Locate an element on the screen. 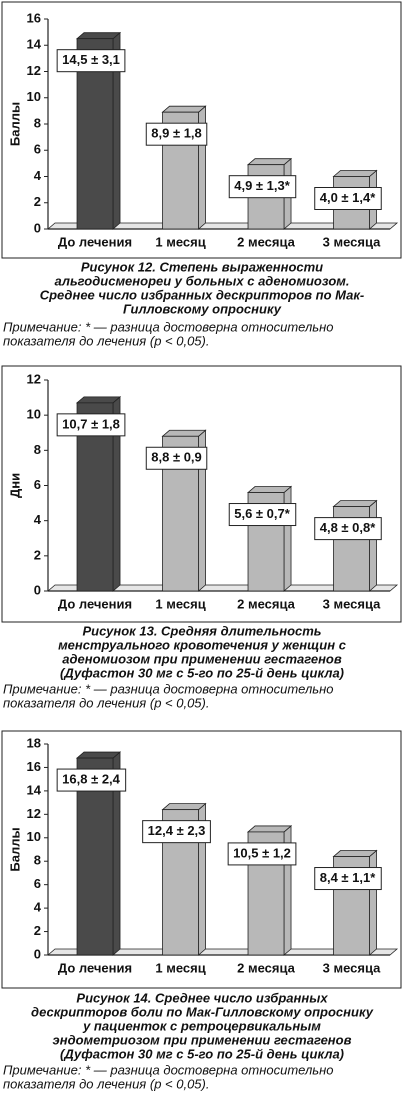  value-label: 8,8 ± 0,9 is located at coordinates (176, 457).